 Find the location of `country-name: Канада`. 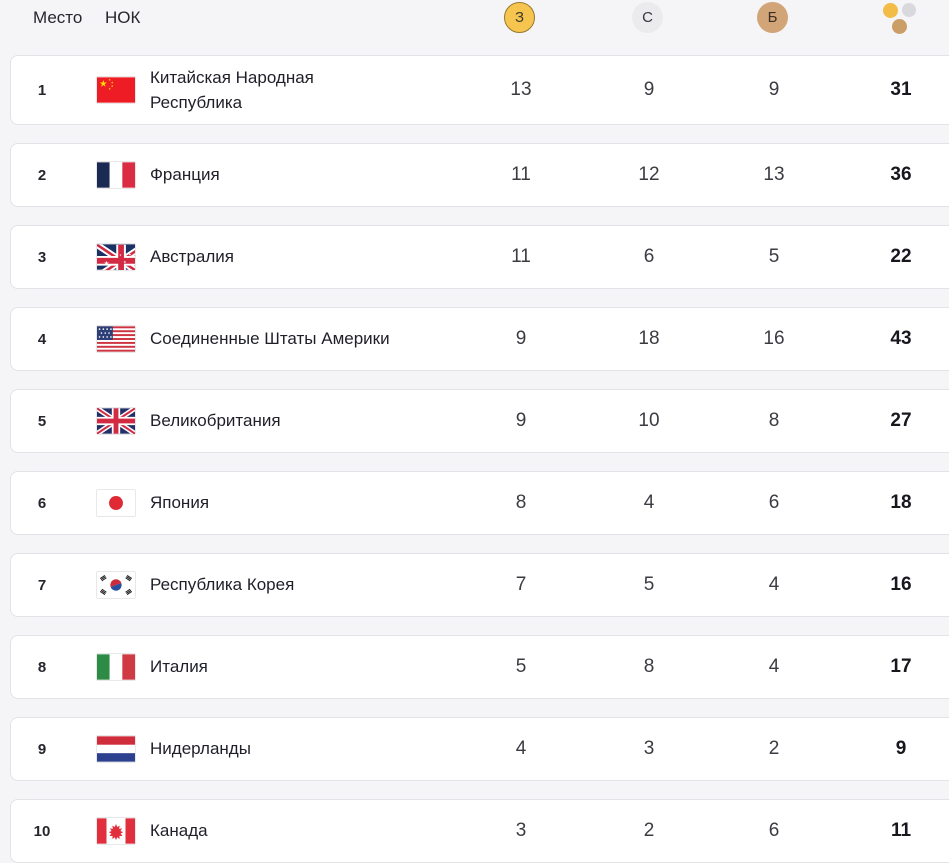

country-name: Канада is located at coordinates (179, 831).